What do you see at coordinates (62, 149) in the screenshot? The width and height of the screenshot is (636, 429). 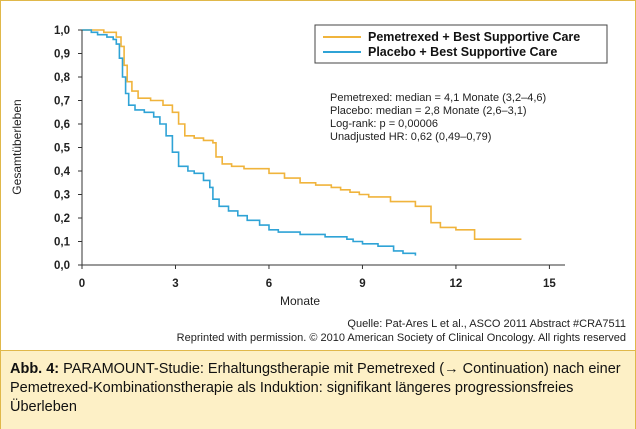 I see `y-tick-label: 0,5` at bounding box center [62, 149].